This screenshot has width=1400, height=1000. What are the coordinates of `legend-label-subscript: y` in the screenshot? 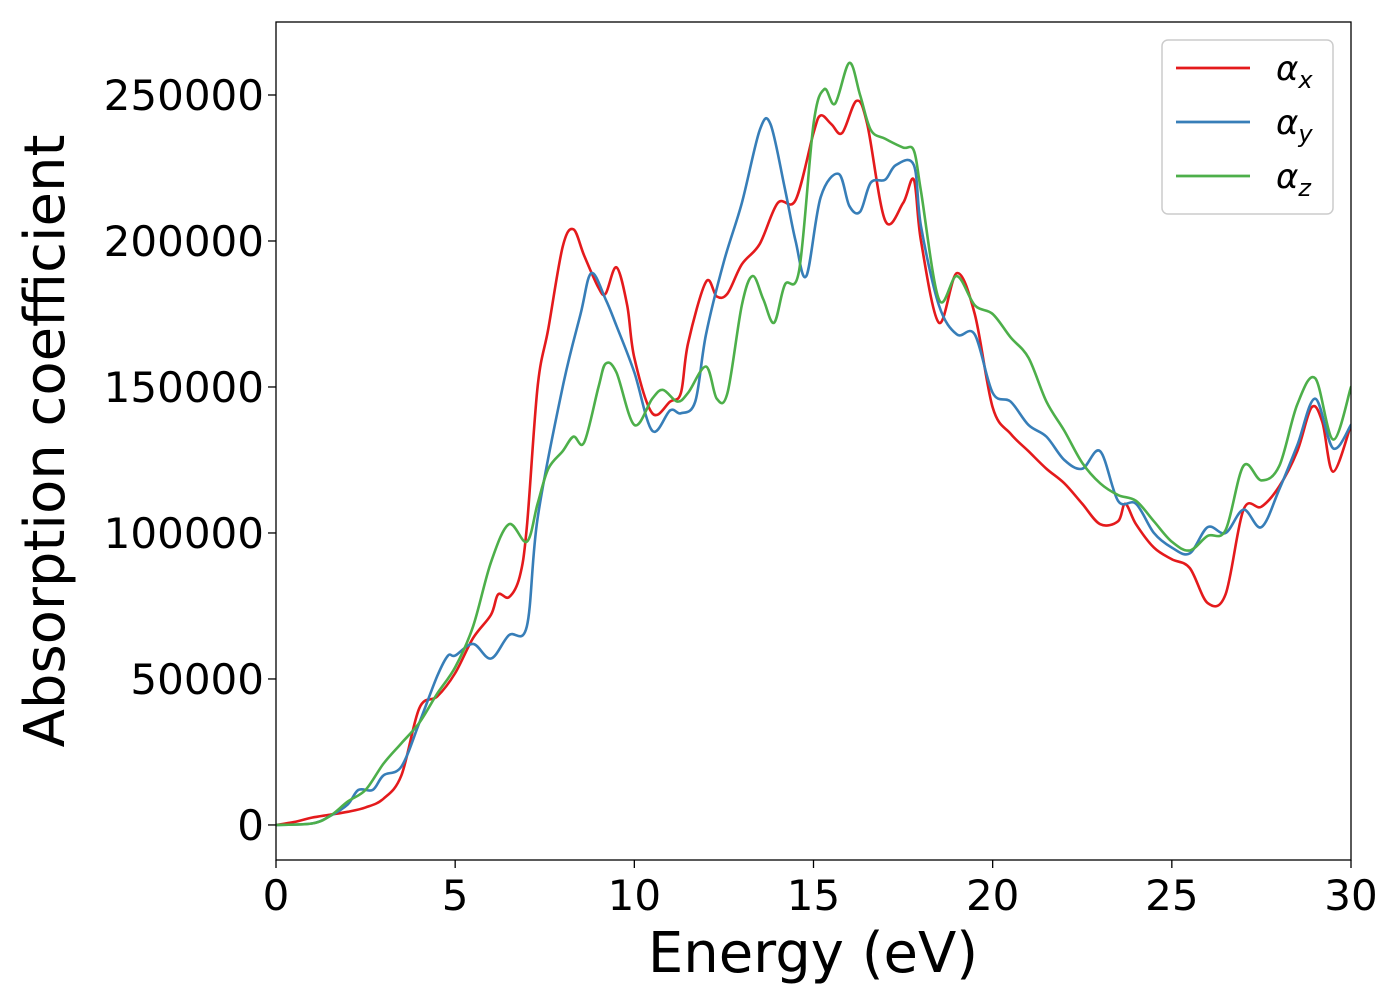 It's located at (1305, 134).